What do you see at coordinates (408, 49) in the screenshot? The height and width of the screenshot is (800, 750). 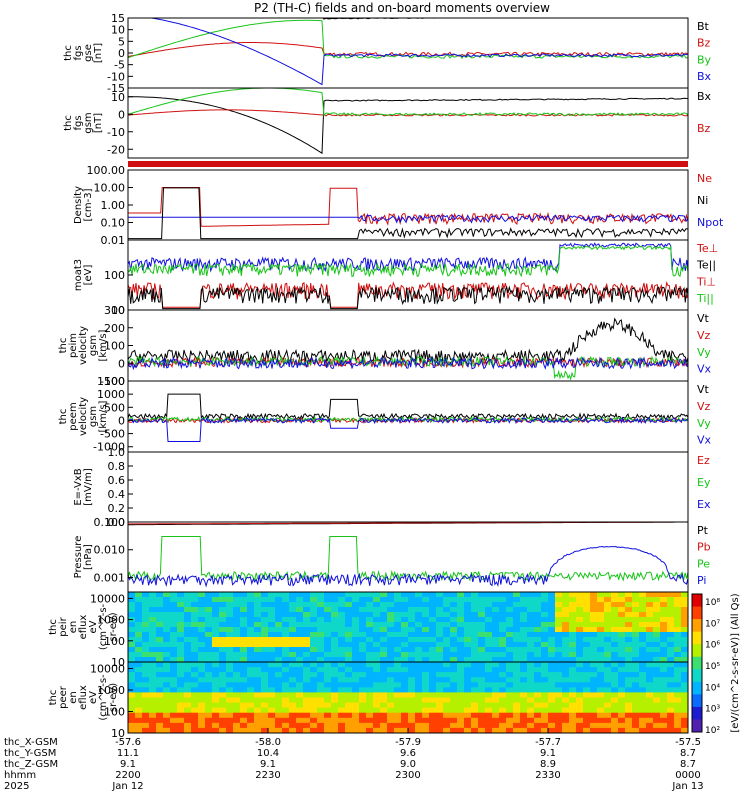 I see `series-bz` at bounding box center [408, 49].